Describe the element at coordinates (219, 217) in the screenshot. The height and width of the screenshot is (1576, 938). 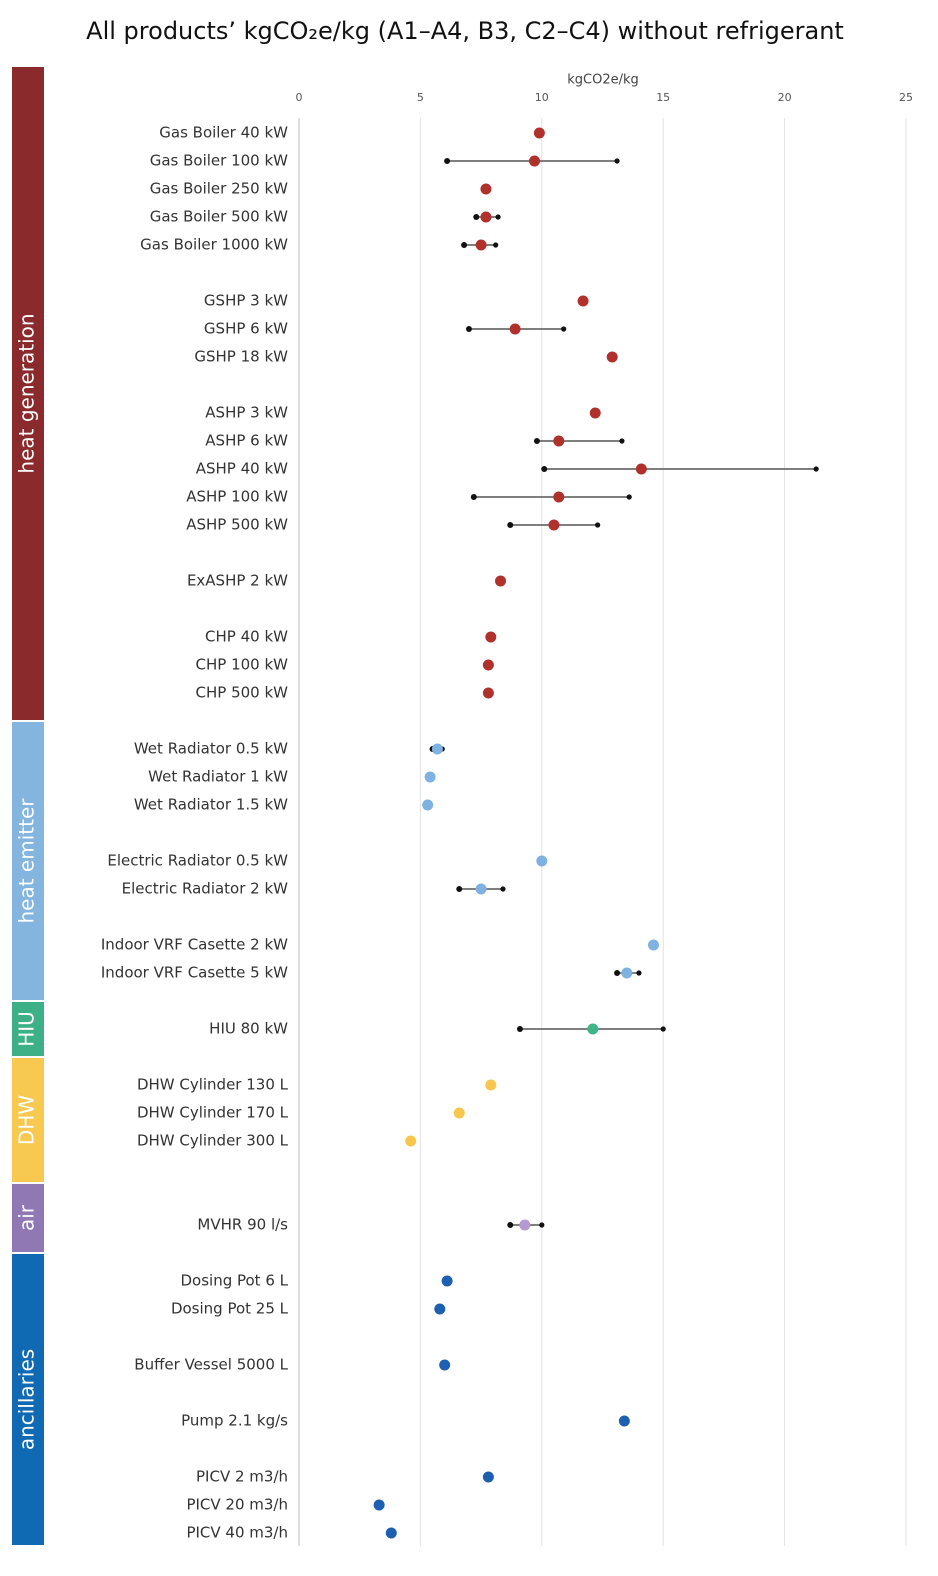
I see `category-label: Gas Boiler 500 kW` at that location.